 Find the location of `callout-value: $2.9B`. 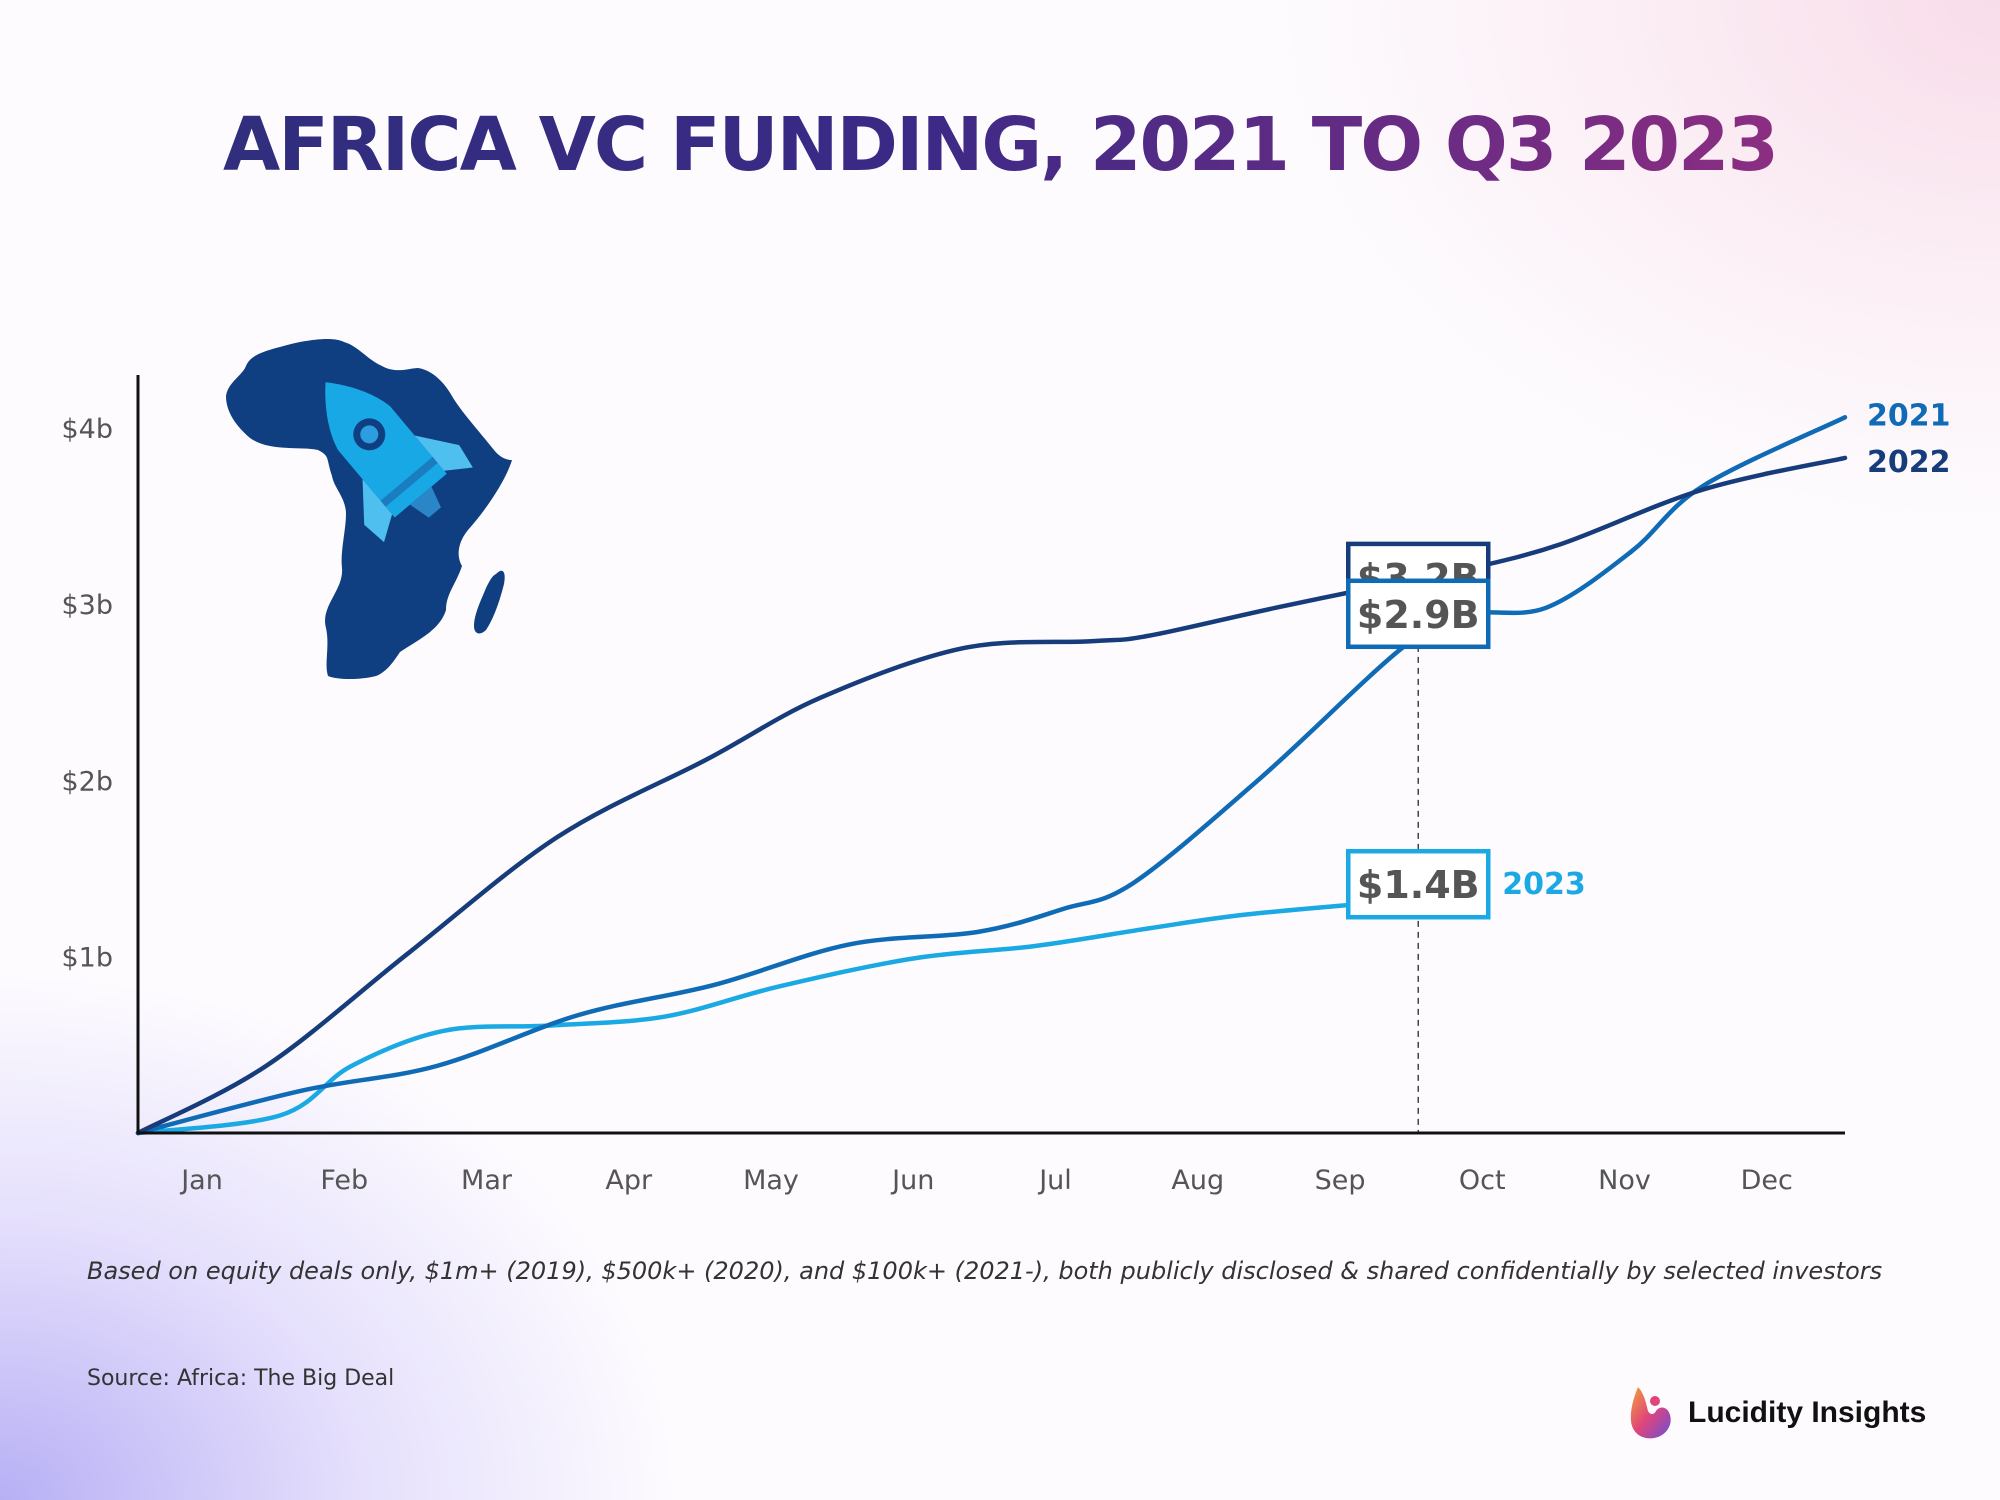

callout-value: $2.9B is located at coordinates (1418, 615).